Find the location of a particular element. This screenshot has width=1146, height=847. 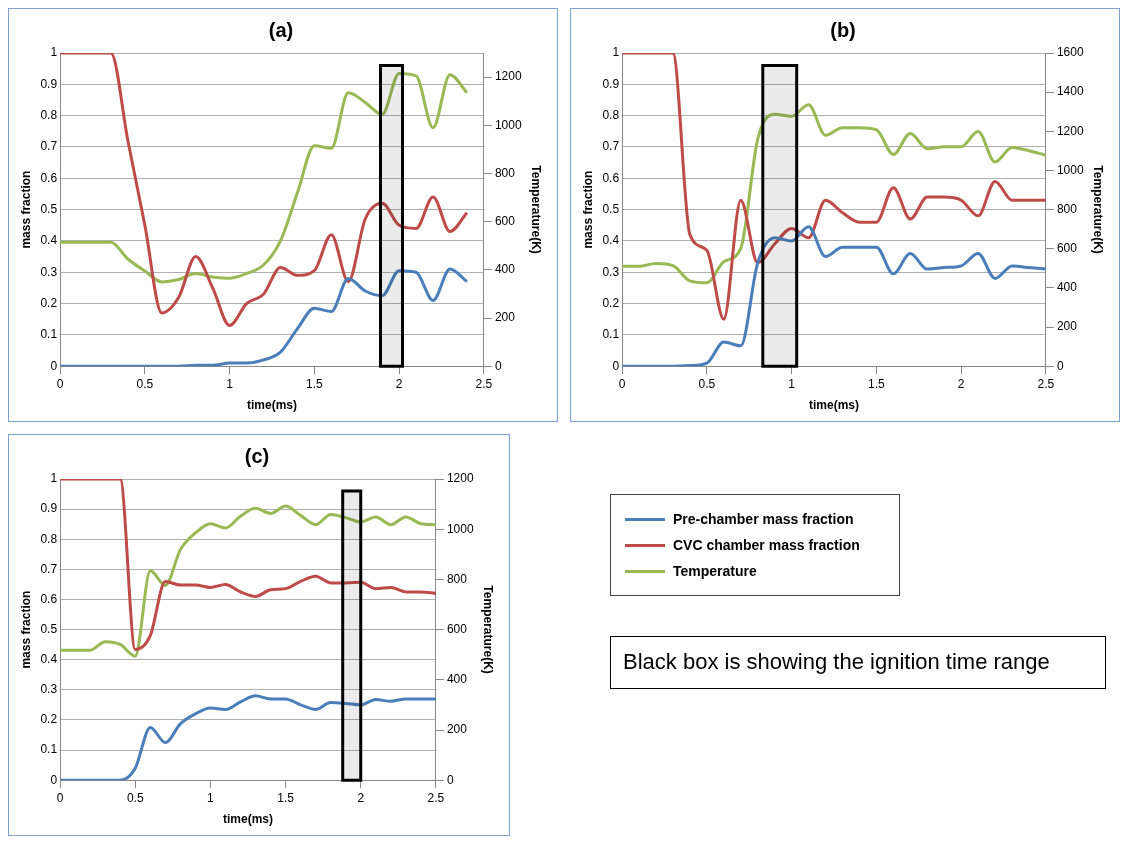

chart-title: (b) is located at coordinates (843, 29).